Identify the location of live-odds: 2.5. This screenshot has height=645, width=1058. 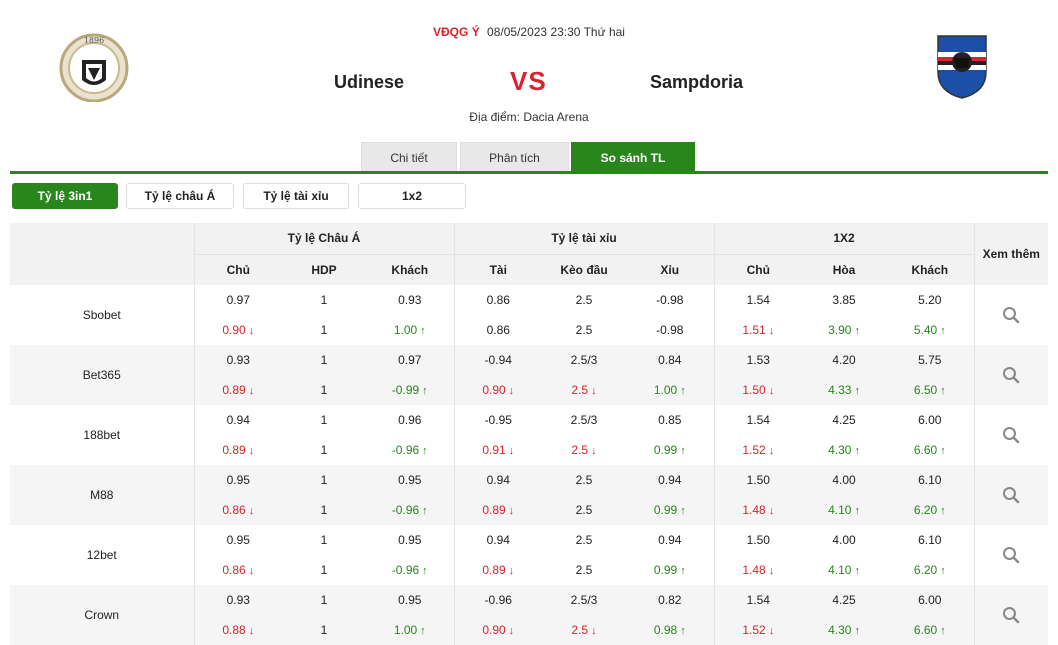
(584, 570).